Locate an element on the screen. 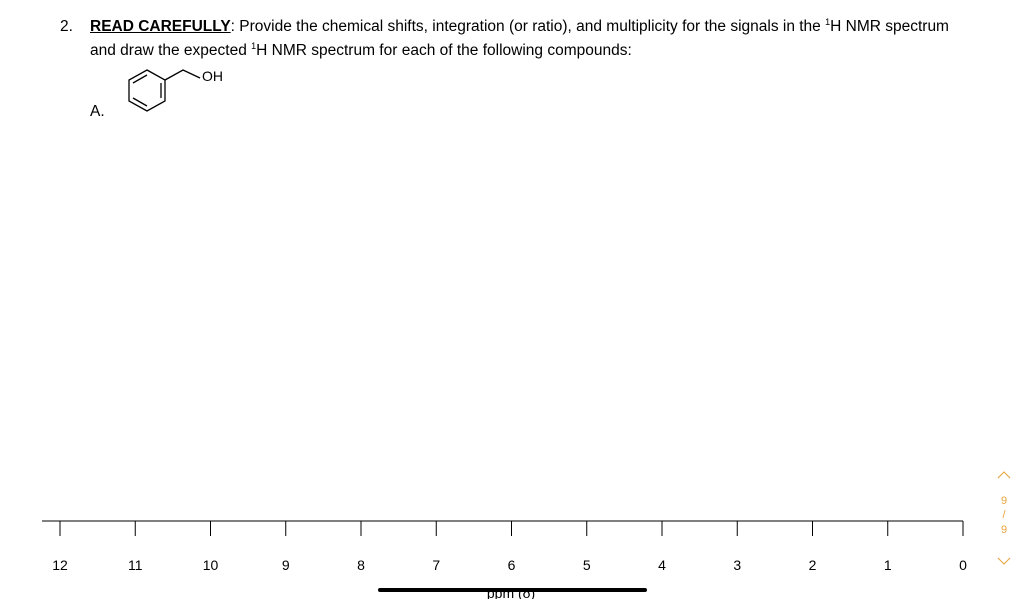 Image resolution: width=1024 pixels, height=599 pixels. molecule is located at coordinates (164, 90).